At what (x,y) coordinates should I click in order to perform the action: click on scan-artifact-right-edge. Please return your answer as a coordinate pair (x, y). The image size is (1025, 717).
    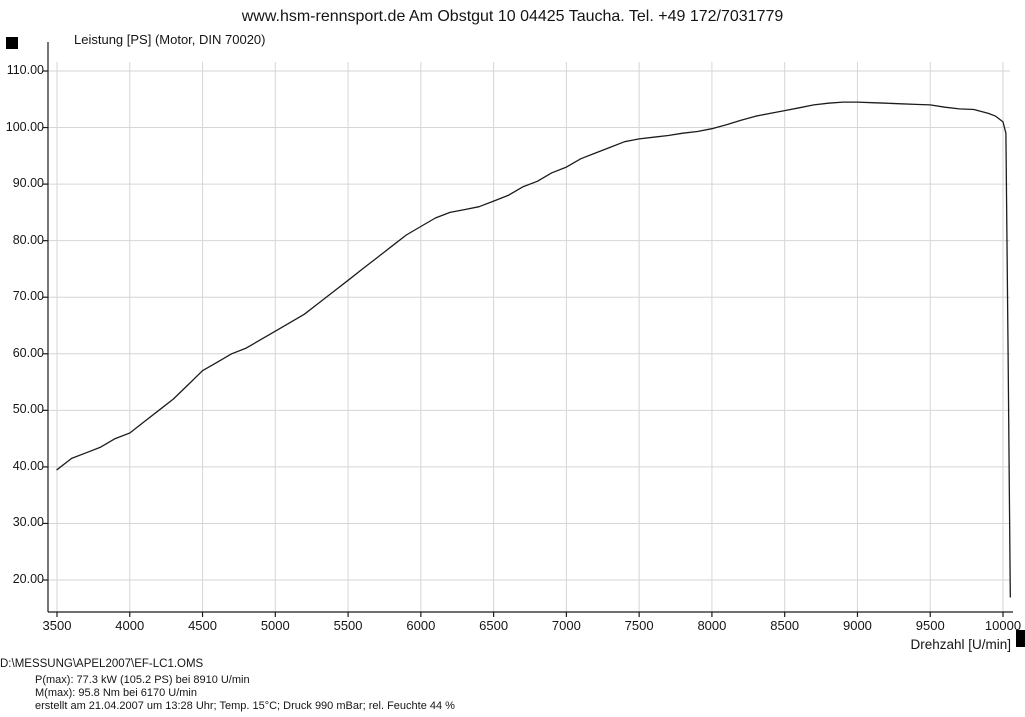
    Looking at the image, I should click on (1020, 638).